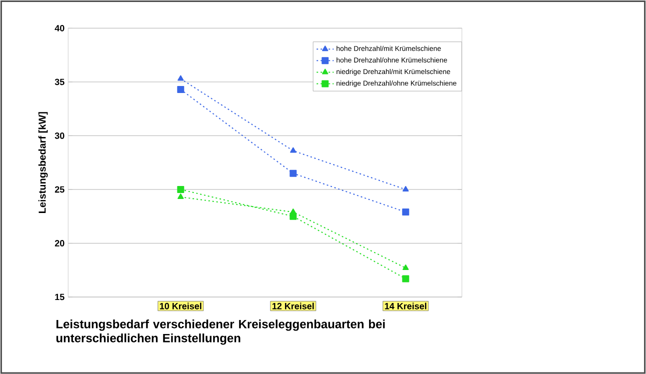 Image resolution: width=646 pixels, height=374 pixels. What do you see at coordinates (59, 243) in the screenshot?
I see `y-tick-label: 20` at bounding box center [59, 243].